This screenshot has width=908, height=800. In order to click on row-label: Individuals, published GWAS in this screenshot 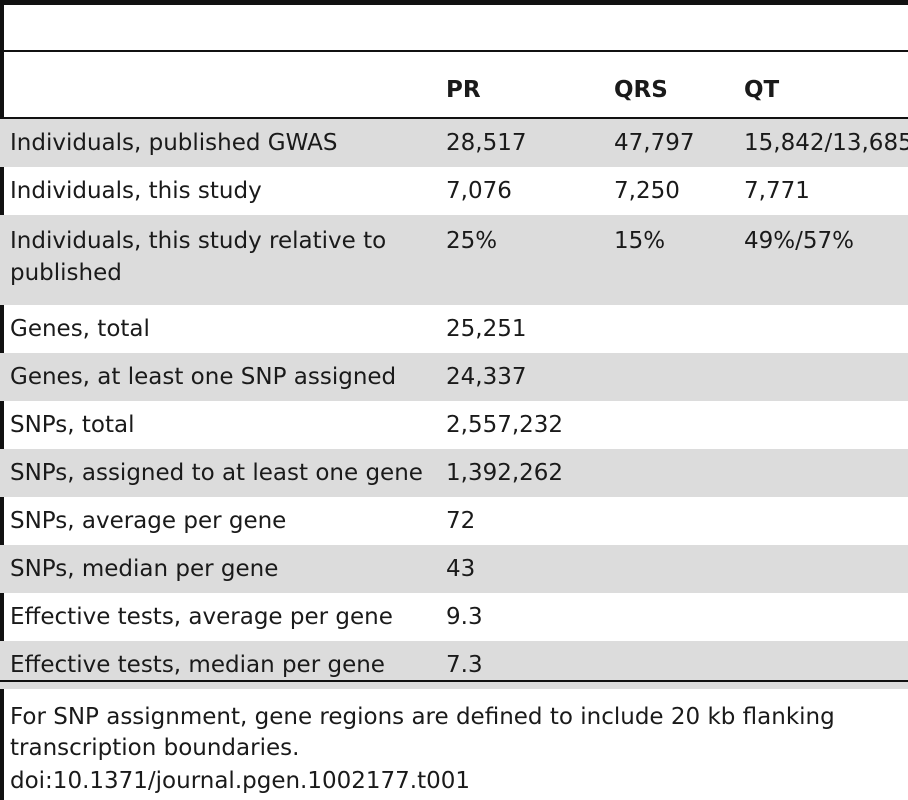, I will do `click(223, 142)`.